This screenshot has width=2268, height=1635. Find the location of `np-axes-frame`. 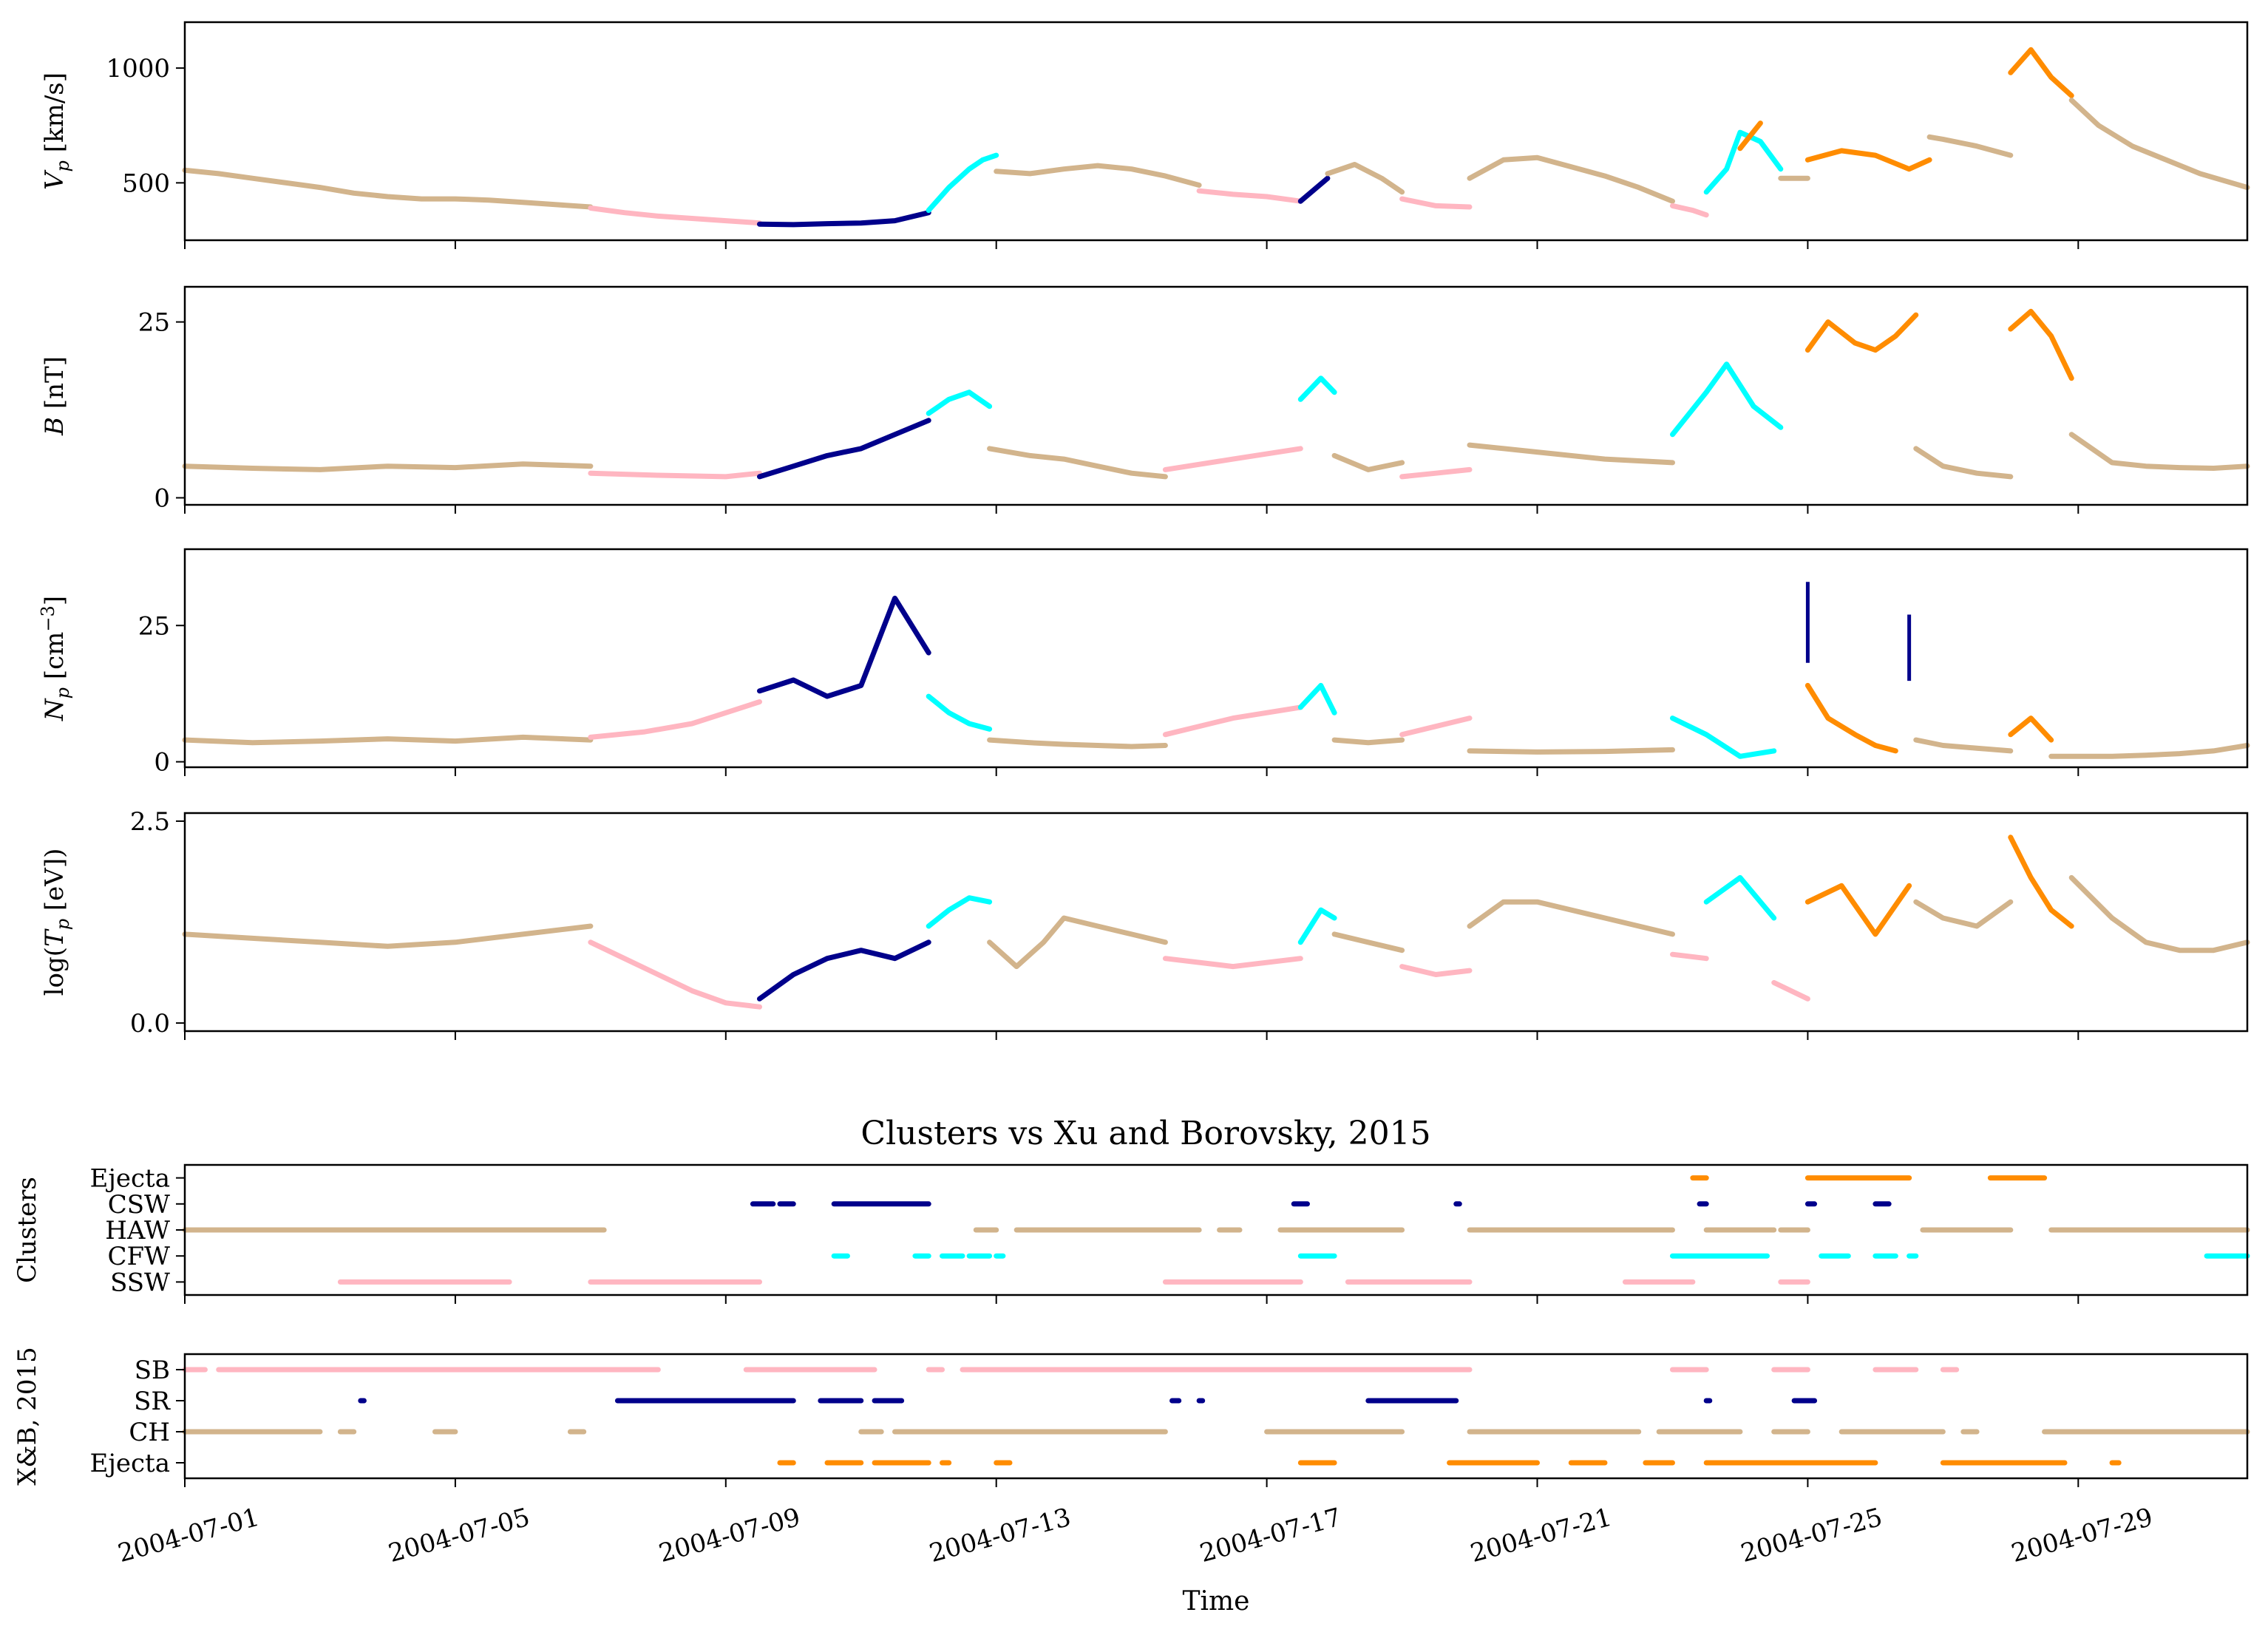

np-axes-frame is located at coordinates (1216, 658).